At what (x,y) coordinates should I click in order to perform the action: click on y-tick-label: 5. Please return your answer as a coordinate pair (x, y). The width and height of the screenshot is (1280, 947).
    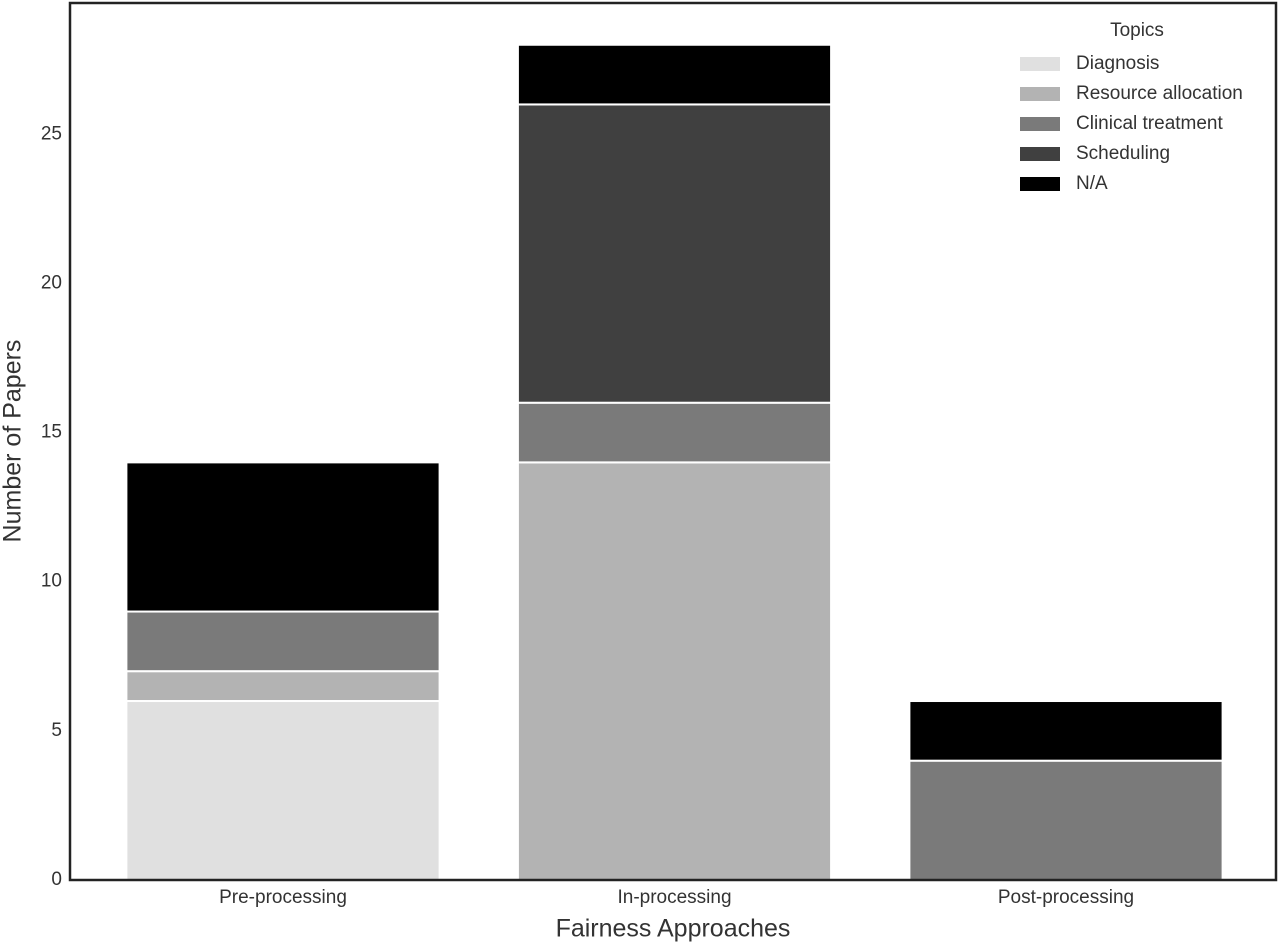
    Looking at the image, I should click on (56, 730).